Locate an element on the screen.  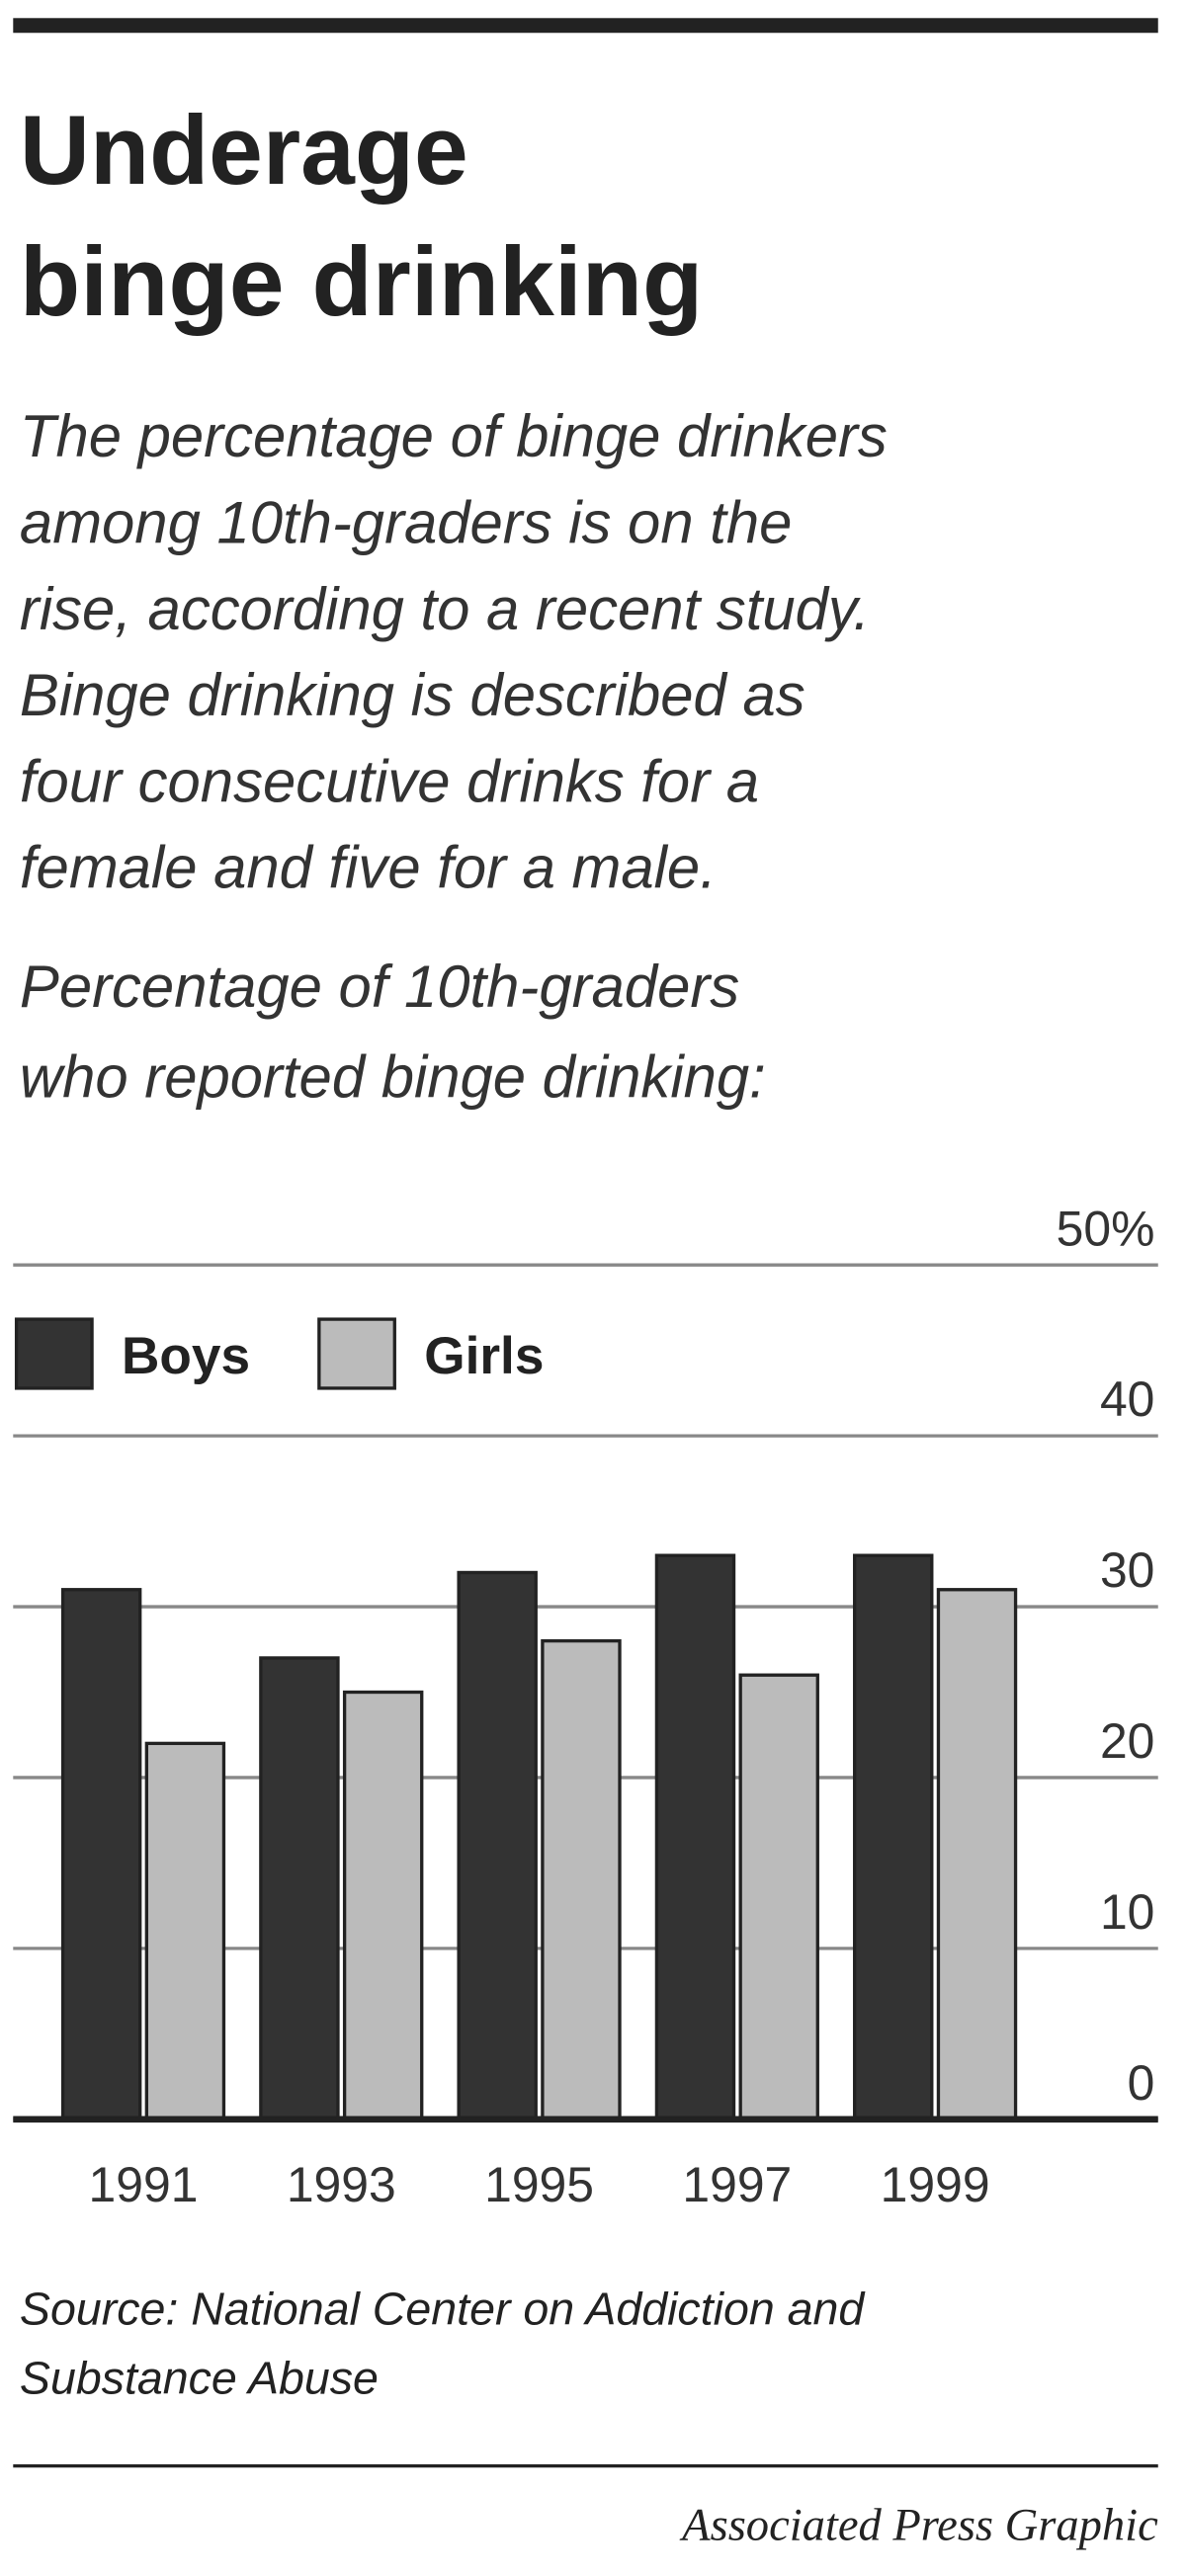
y-tick-label: 40 is located at coordinates (1127, 1399).